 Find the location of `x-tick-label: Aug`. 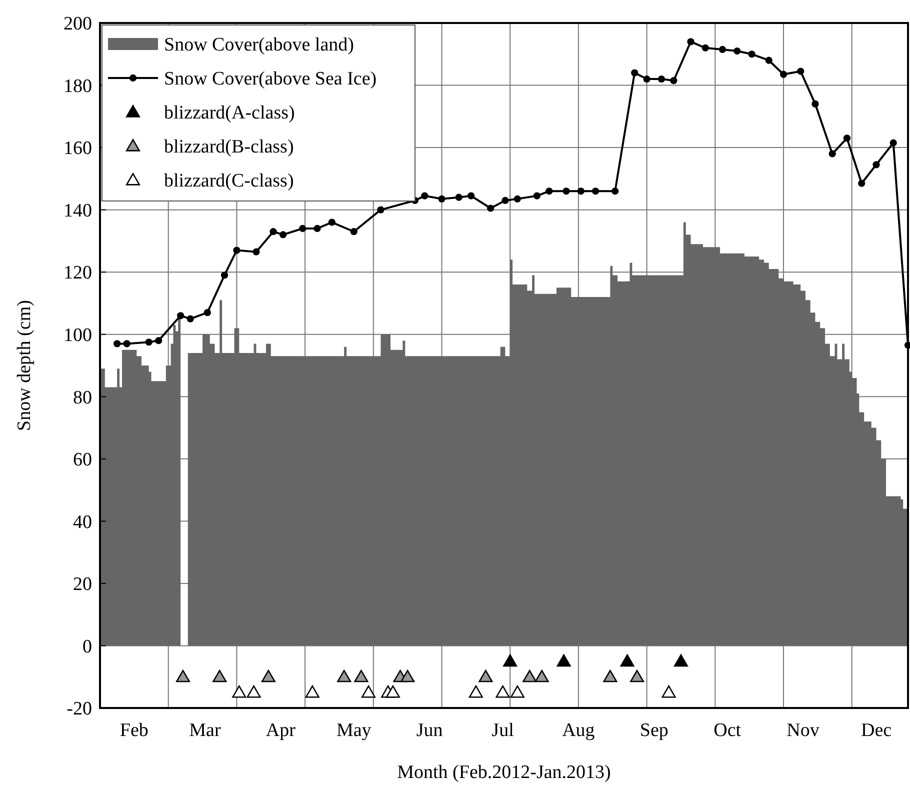

x-tick-label: Aug is located at coordinates (579, 730).